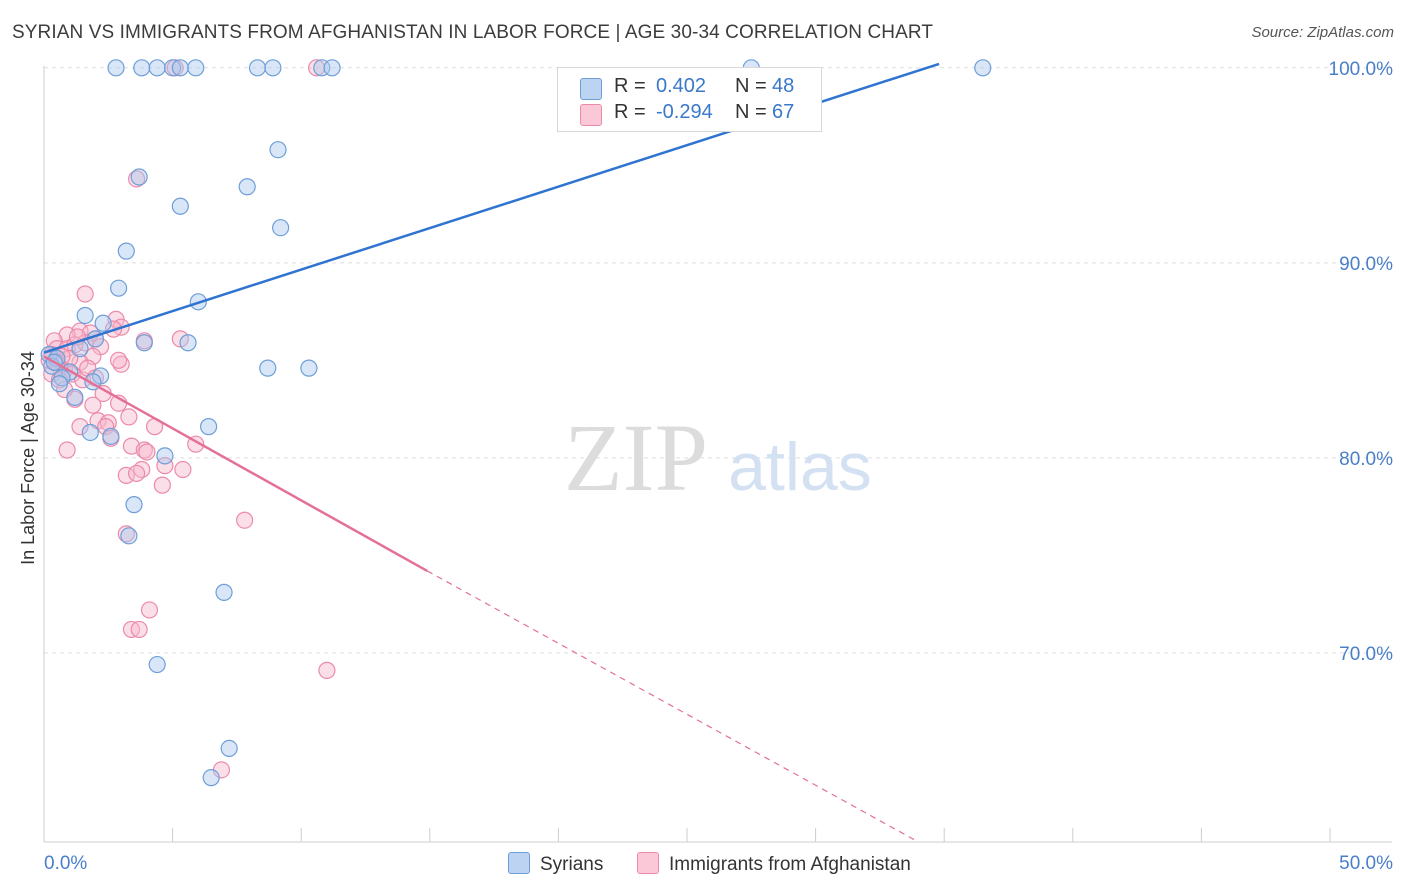 The width and height of the screenshot is (1406, 892). I want to click on y-tick-label: 90.0%, so click(1366, 264).